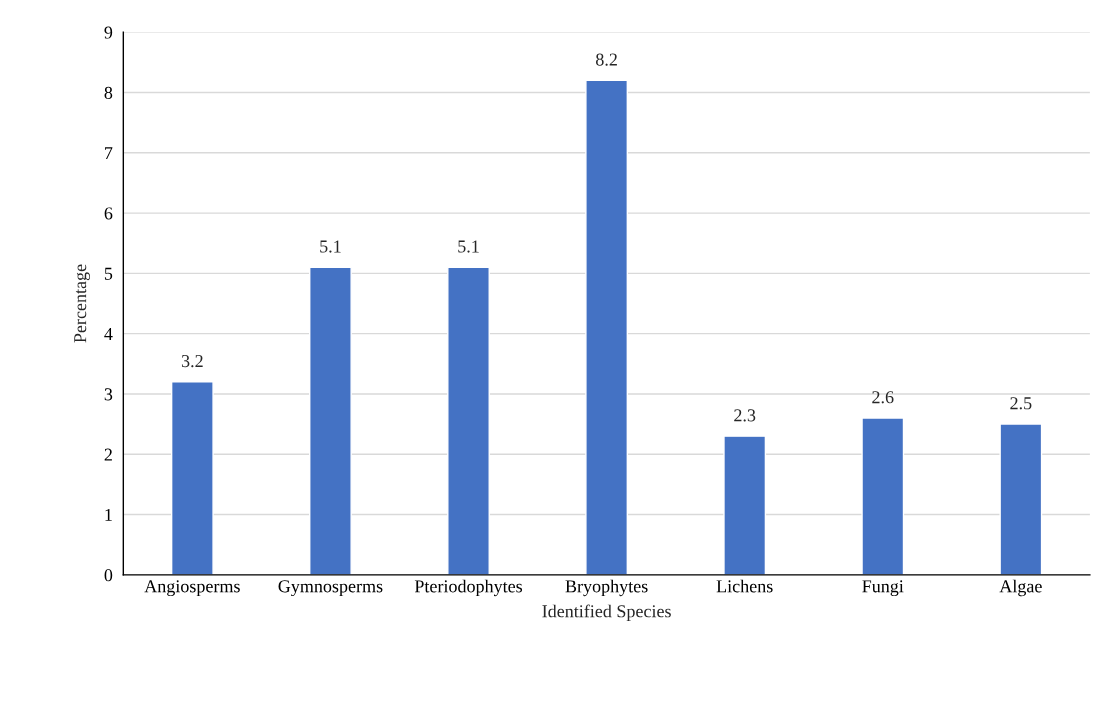 The image size is (1111, 715). Describe the element at coordinates (108, 334) in the screenshot. I see `y-tick-label: 4` at that location.